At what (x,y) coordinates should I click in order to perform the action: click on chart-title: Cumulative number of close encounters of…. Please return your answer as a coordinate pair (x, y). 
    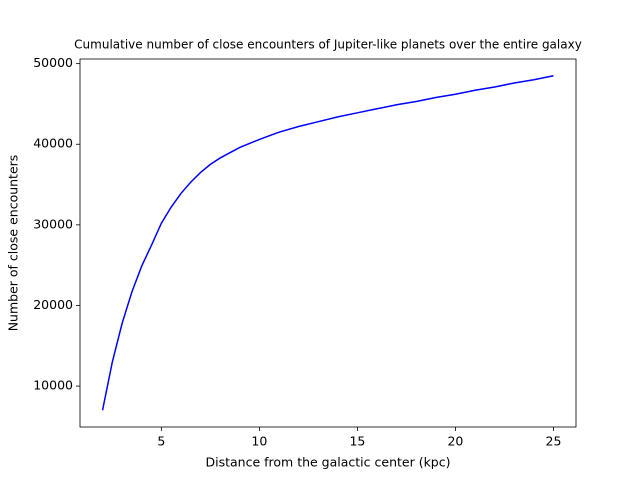
    Looking at the image, I should click on (328, 45).